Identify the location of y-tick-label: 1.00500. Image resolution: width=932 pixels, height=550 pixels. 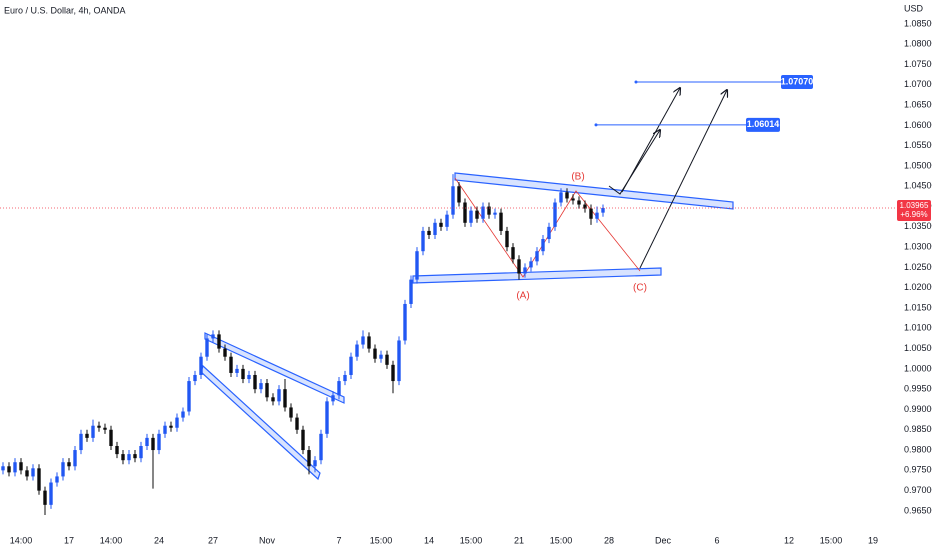
(918, 348).